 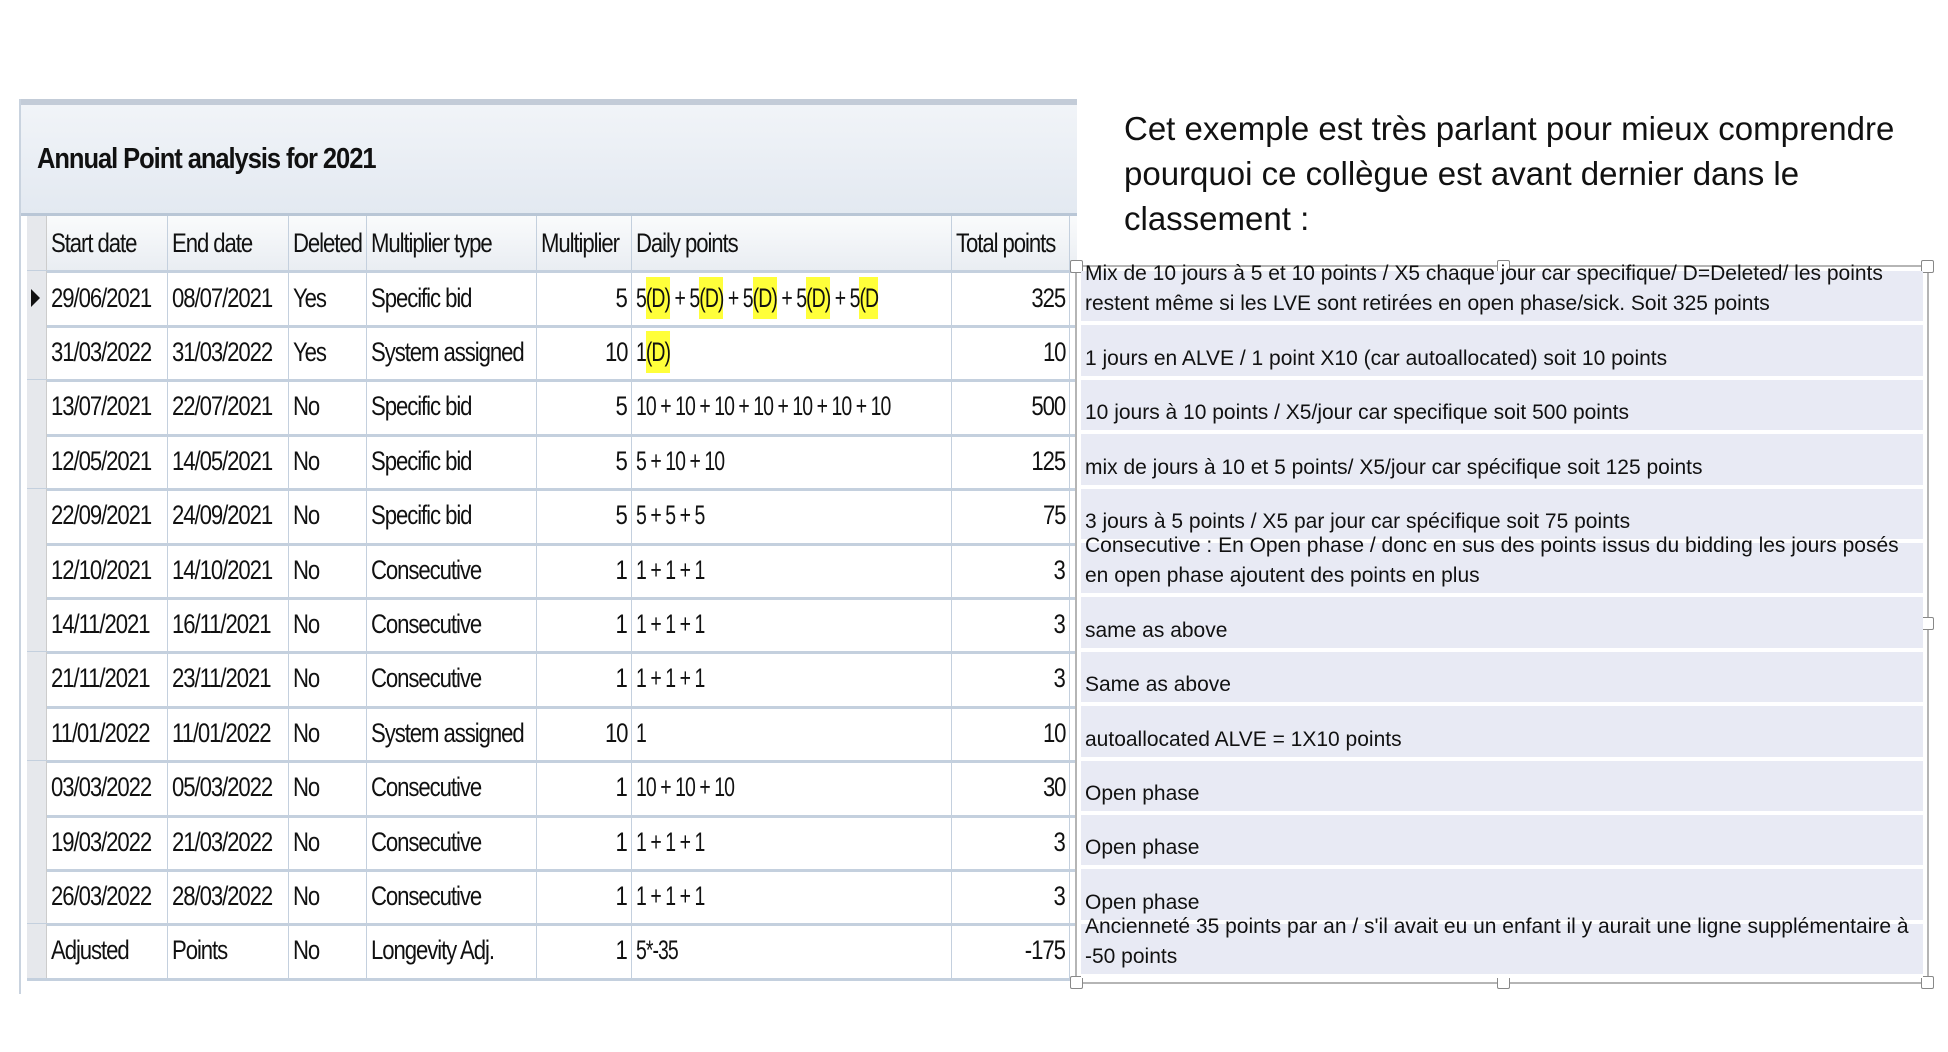 What do you see at coordinates (228, 787) in the screenshot?
I see `cell-end-date: 05/03/2022` at bounding box center [228, 787].